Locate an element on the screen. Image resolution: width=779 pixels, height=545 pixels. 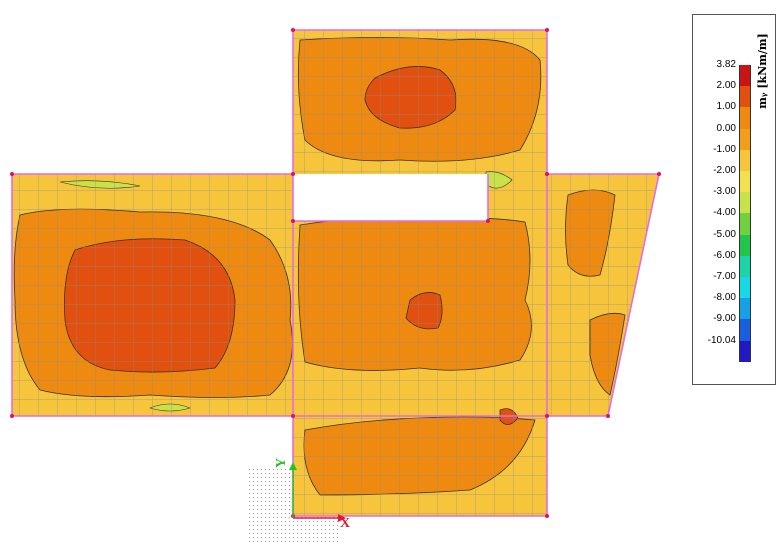
axis-x-label: X is located at coordinates (345, 523).